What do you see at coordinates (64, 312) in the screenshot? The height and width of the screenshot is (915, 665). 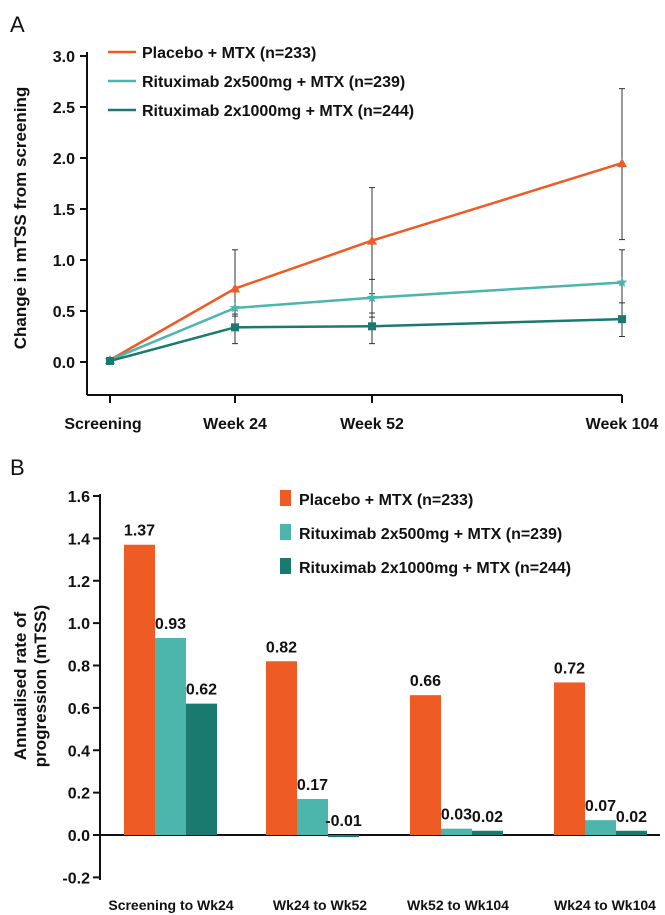 I see `panel-a-y-tick-label: 0.5` at bounding box center [64, 312].